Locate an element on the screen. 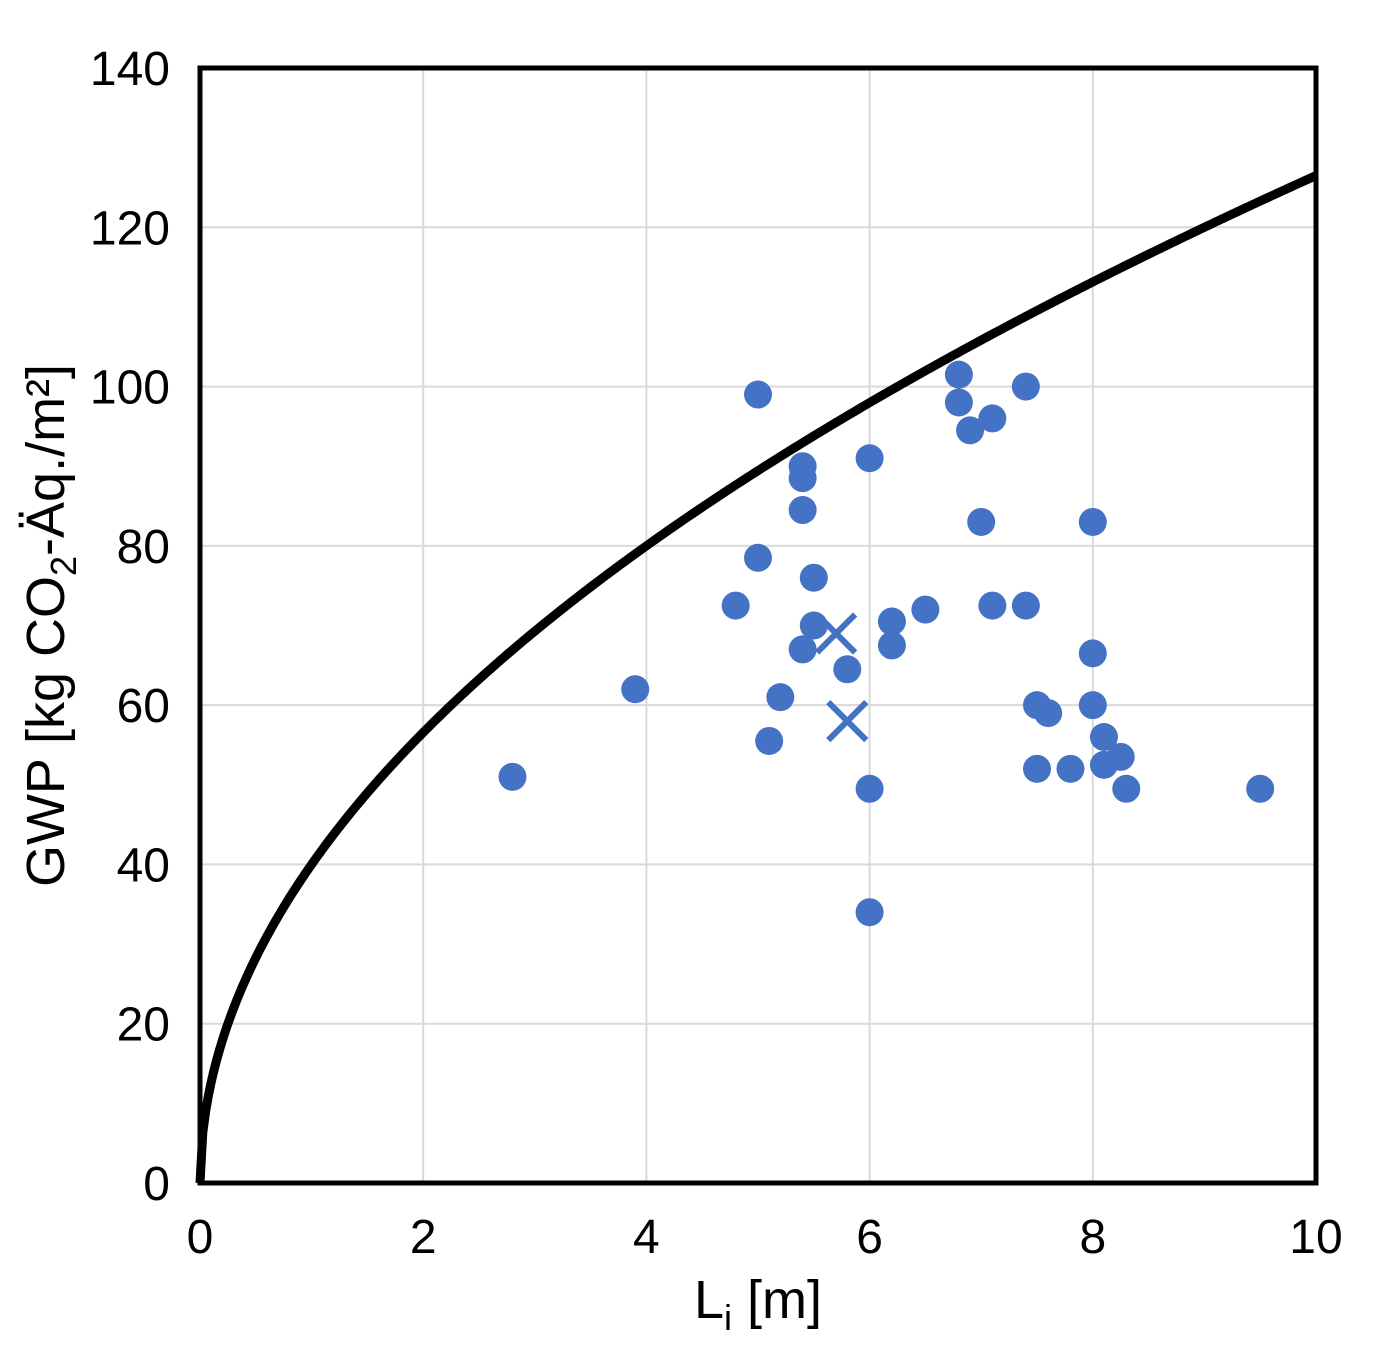  x-marker-layer is located at coordinates (841, 677).